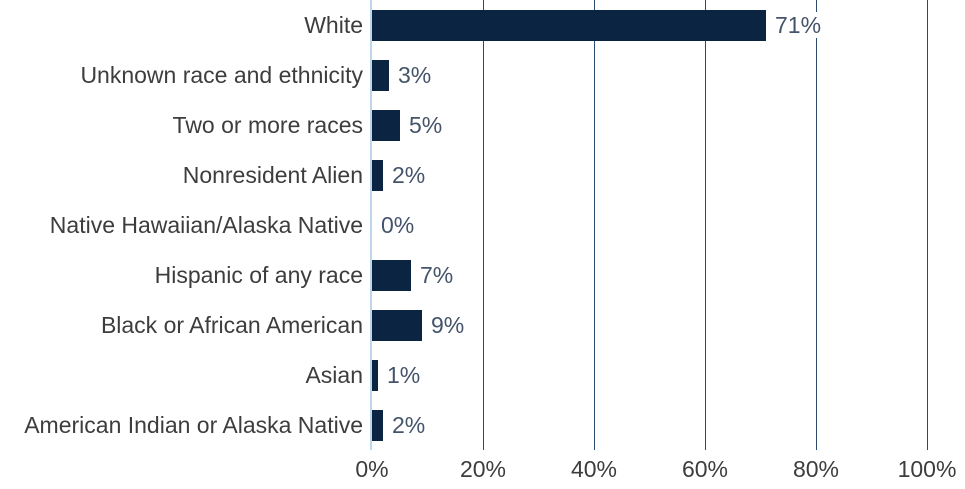 The image size is (965, 489). I want to click on chart-row: Hispanic of any race 7%, so click(482, 275).